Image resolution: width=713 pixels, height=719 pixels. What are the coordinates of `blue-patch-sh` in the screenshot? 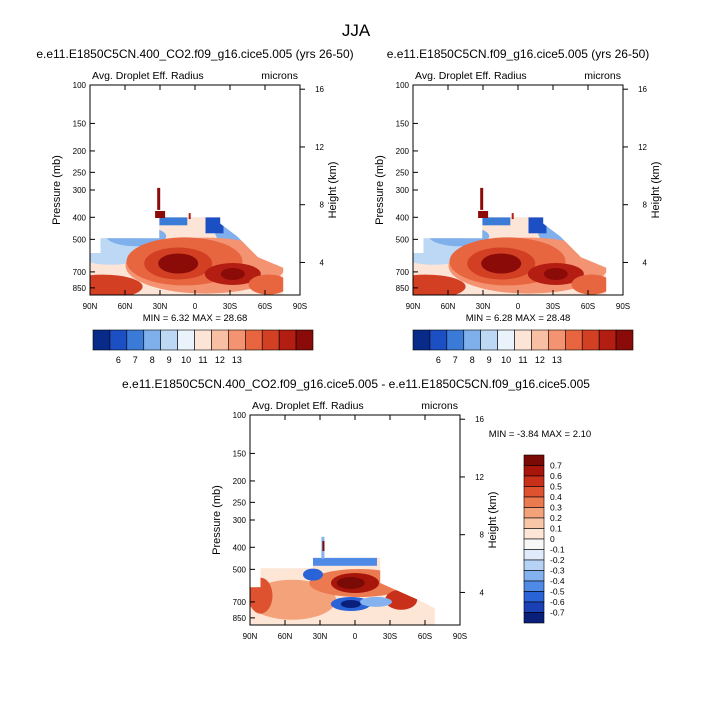 It's located at (537, 225).